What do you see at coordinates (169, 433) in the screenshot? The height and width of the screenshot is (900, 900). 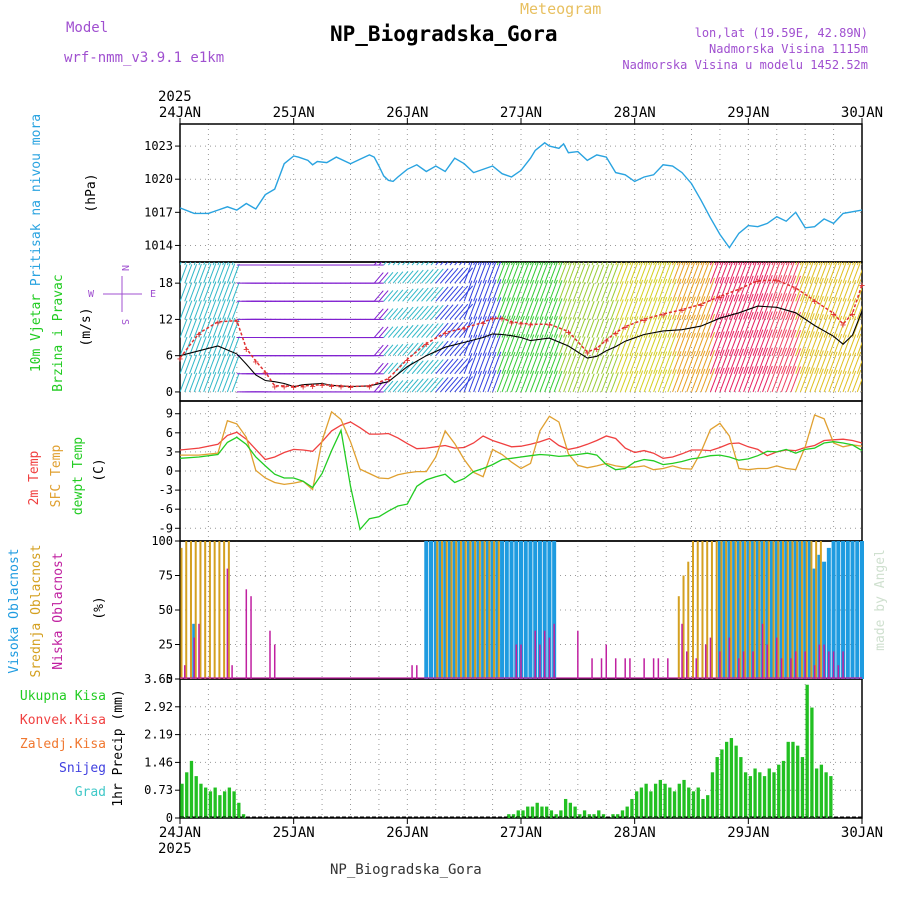 I see `y-tick-label: 6` at bounding box center [169, 433].